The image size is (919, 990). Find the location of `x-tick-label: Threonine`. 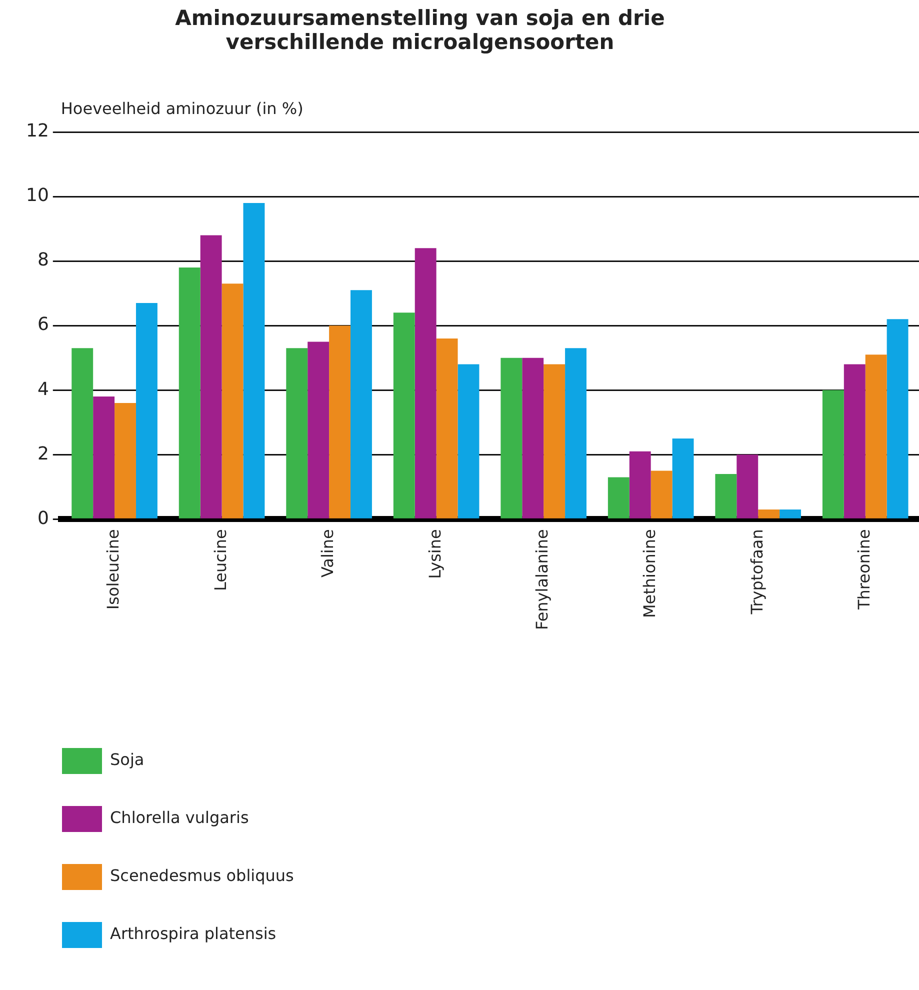

x-tick-label: Threonine is located at coordinates (864, 569).